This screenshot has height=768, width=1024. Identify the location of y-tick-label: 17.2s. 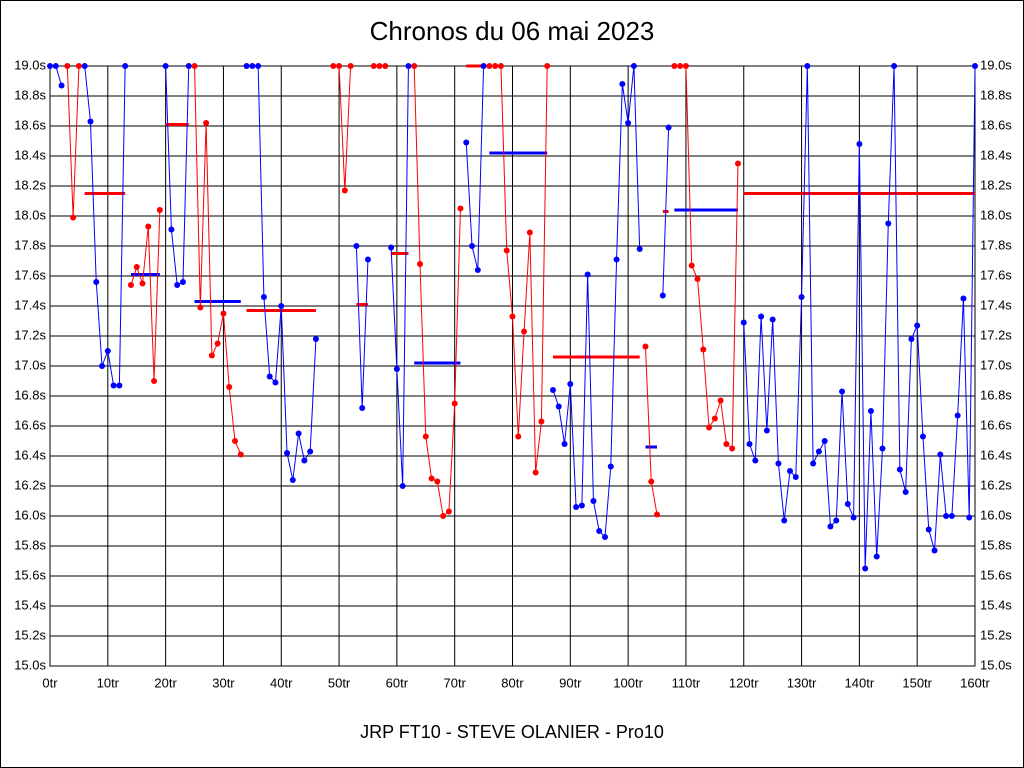
(30, 334).